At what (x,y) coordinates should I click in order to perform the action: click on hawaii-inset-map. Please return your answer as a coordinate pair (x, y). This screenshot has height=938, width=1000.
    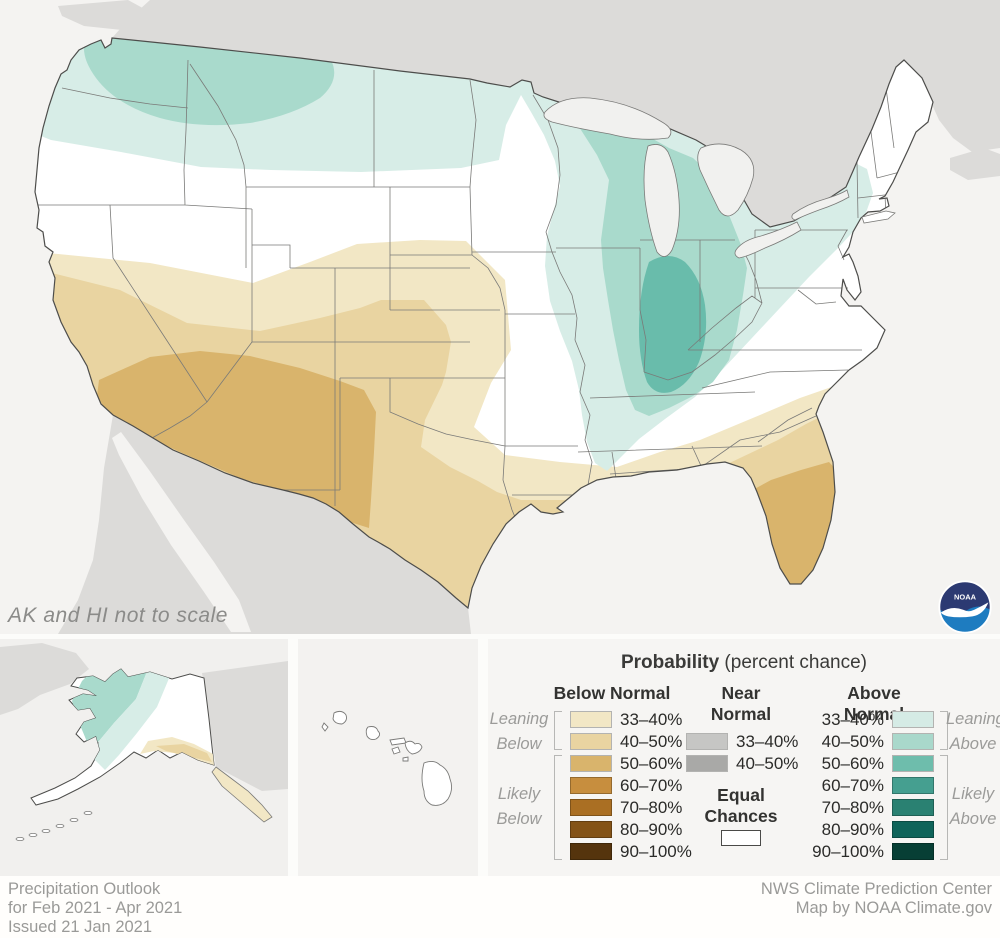
    Looking at the image, I should click on (388, 757).